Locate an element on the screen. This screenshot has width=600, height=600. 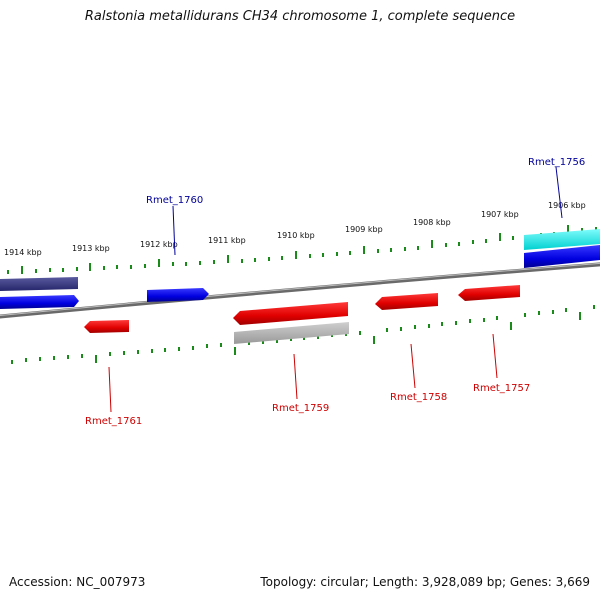
kbp-label-1908: 1908 kbp is located at coordinates (432, 222).